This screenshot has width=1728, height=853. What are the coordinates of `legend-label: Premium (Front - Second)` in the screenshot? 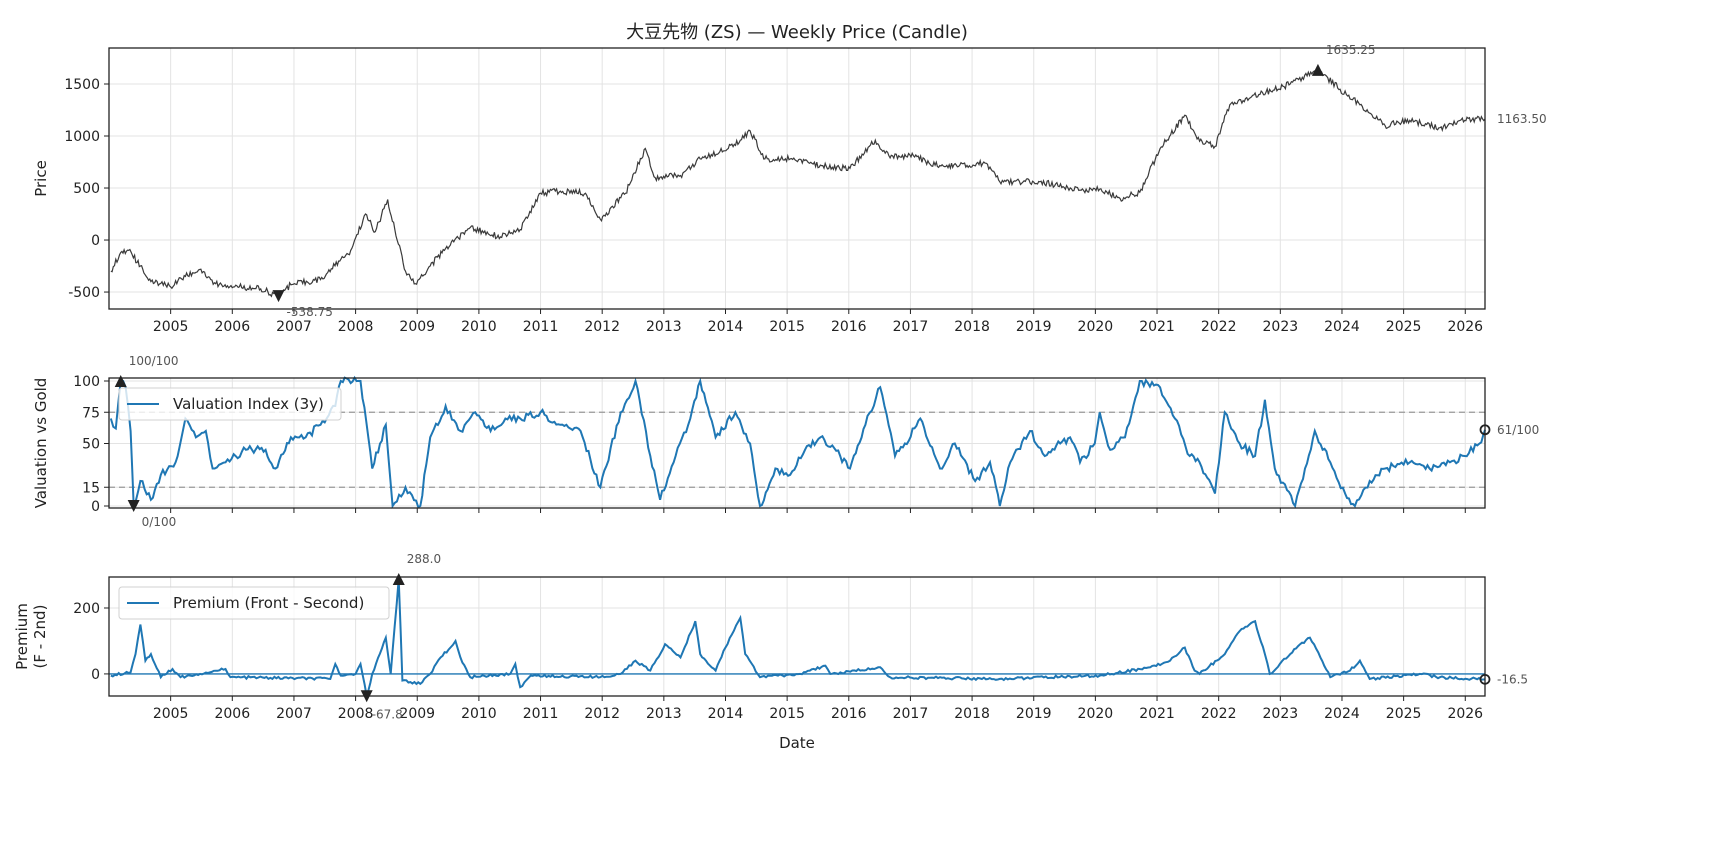 It's located at (268, 603).